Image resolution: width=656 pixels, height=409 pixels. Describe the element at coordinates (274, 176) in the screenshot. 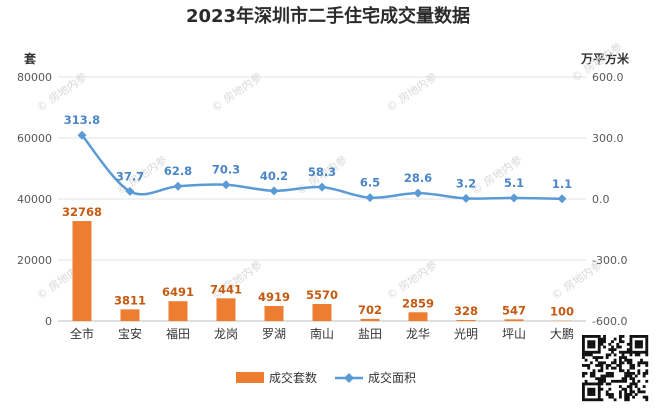

I see `line-value-label: 40.2` at that location.